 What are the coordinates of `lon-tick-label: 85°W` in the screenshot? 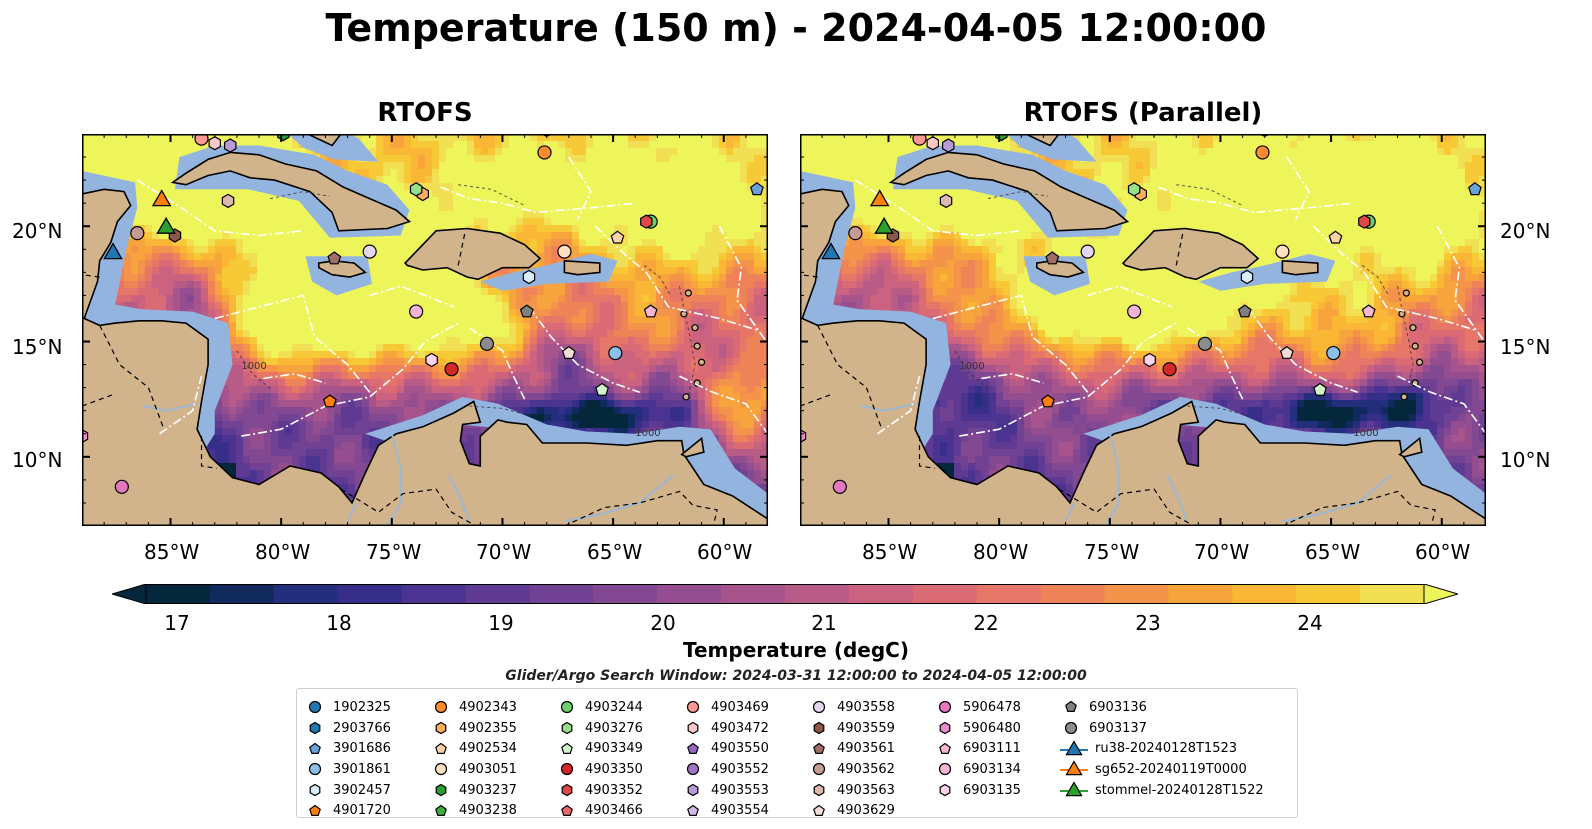 It's located at (890, 552).